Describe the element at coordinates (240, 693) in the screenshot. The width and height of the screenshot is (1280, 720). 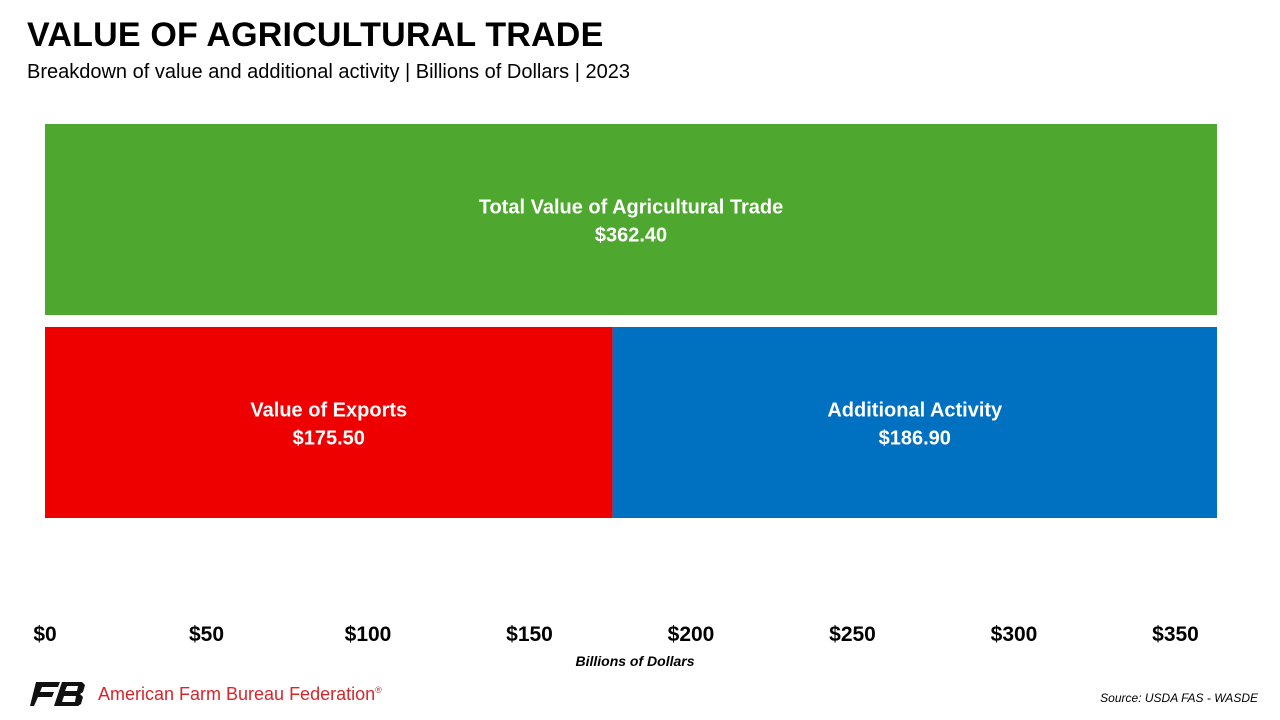
I see `org-name: American Farm Bureau Federation®` at that location.